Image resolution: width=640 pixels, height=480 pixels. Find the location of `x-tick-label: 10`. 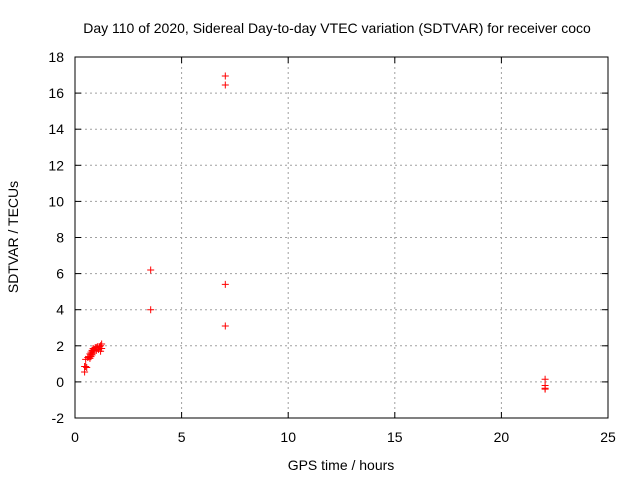

x-tick-label: 10 is located at coordinates (288, 437).